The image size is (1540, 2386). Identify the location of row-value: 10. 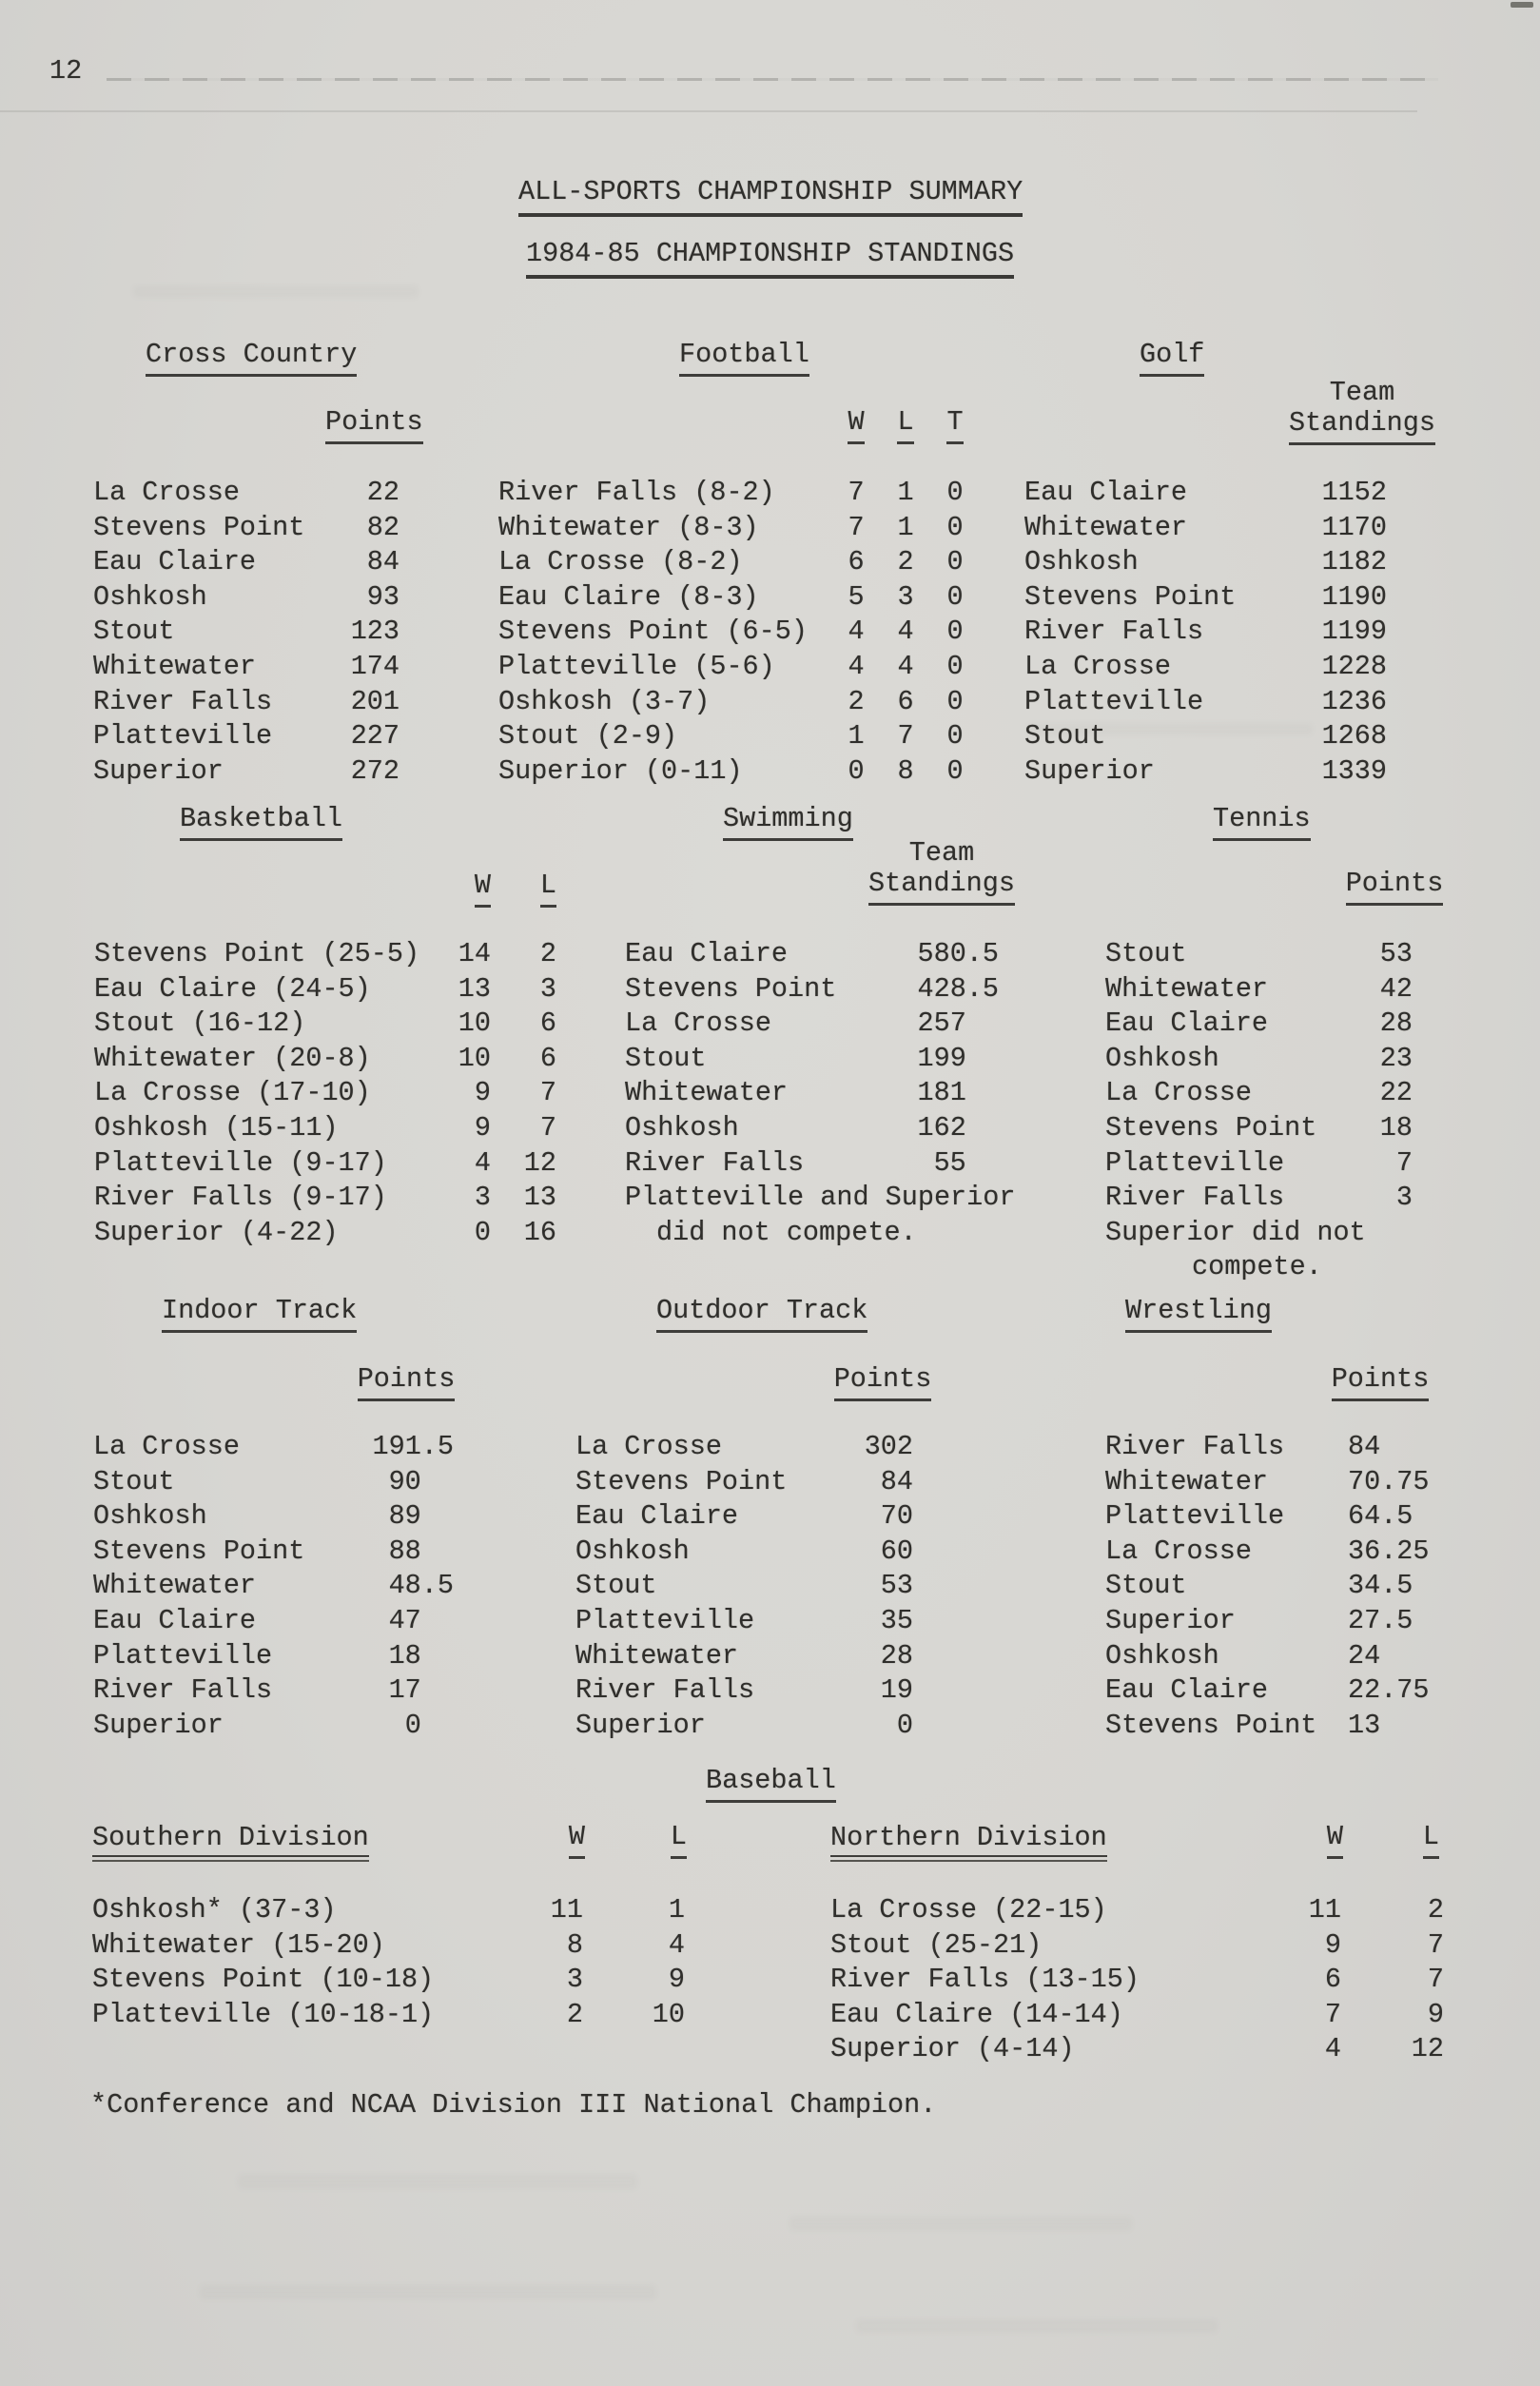
(669, 2014).